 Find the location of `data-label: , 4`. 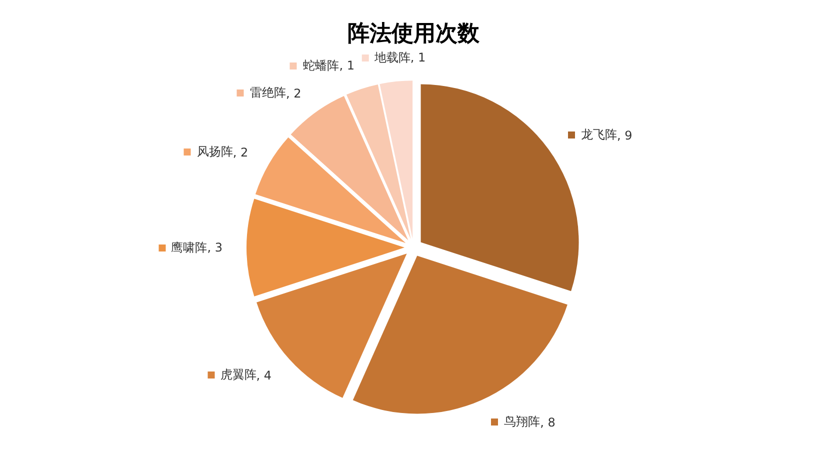

data-label: , 4 is located at coordinates (264, 375).